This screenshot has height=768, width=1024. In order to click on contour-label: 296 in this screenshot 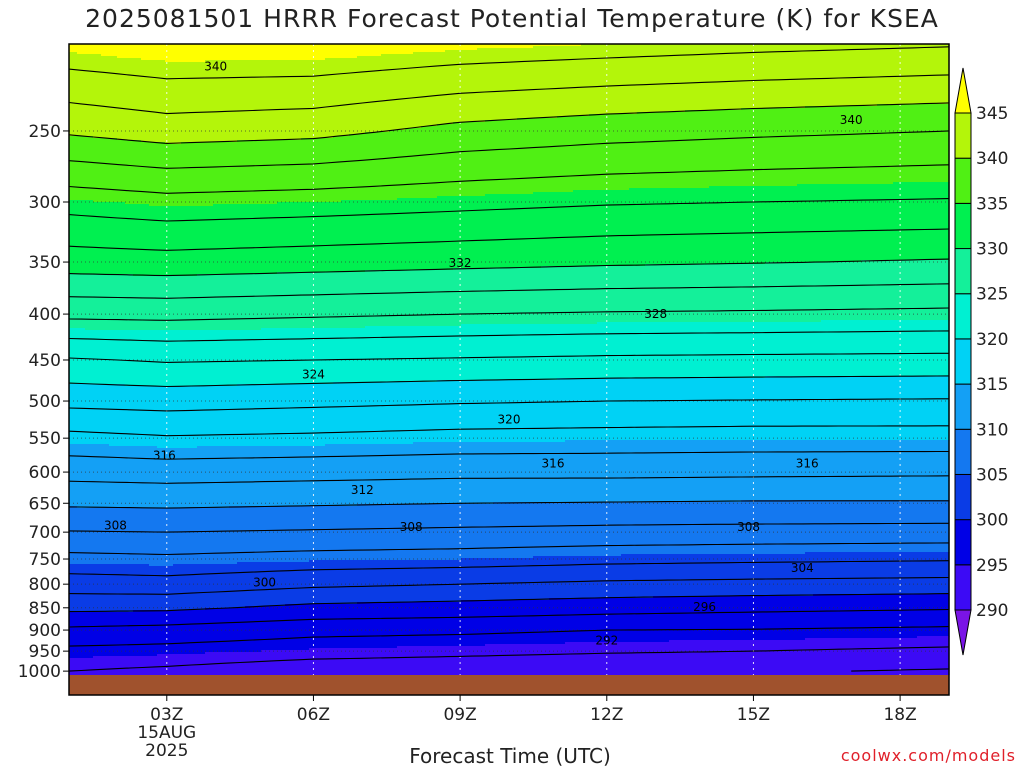, I will do `click(704, 607)`.